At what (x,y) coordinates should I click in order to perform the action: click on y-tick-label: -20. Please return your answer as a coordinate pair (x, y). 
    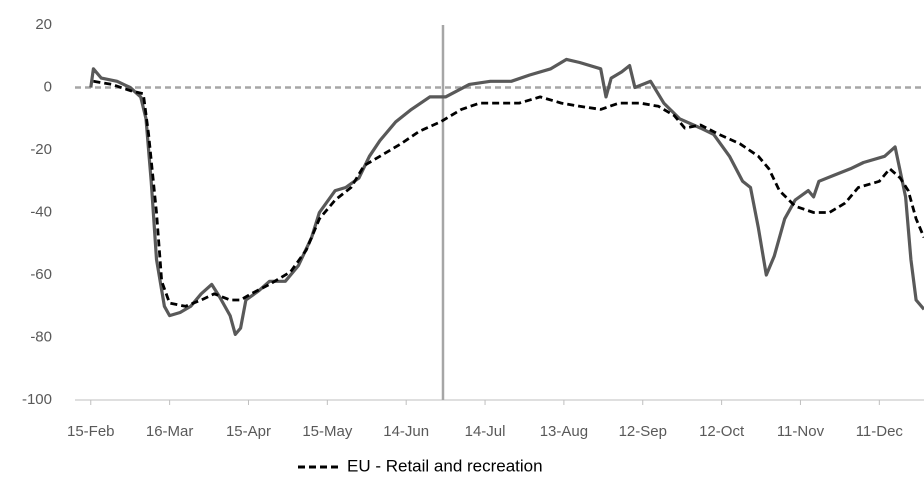
    Looking at the image, I should click on (41, 149).